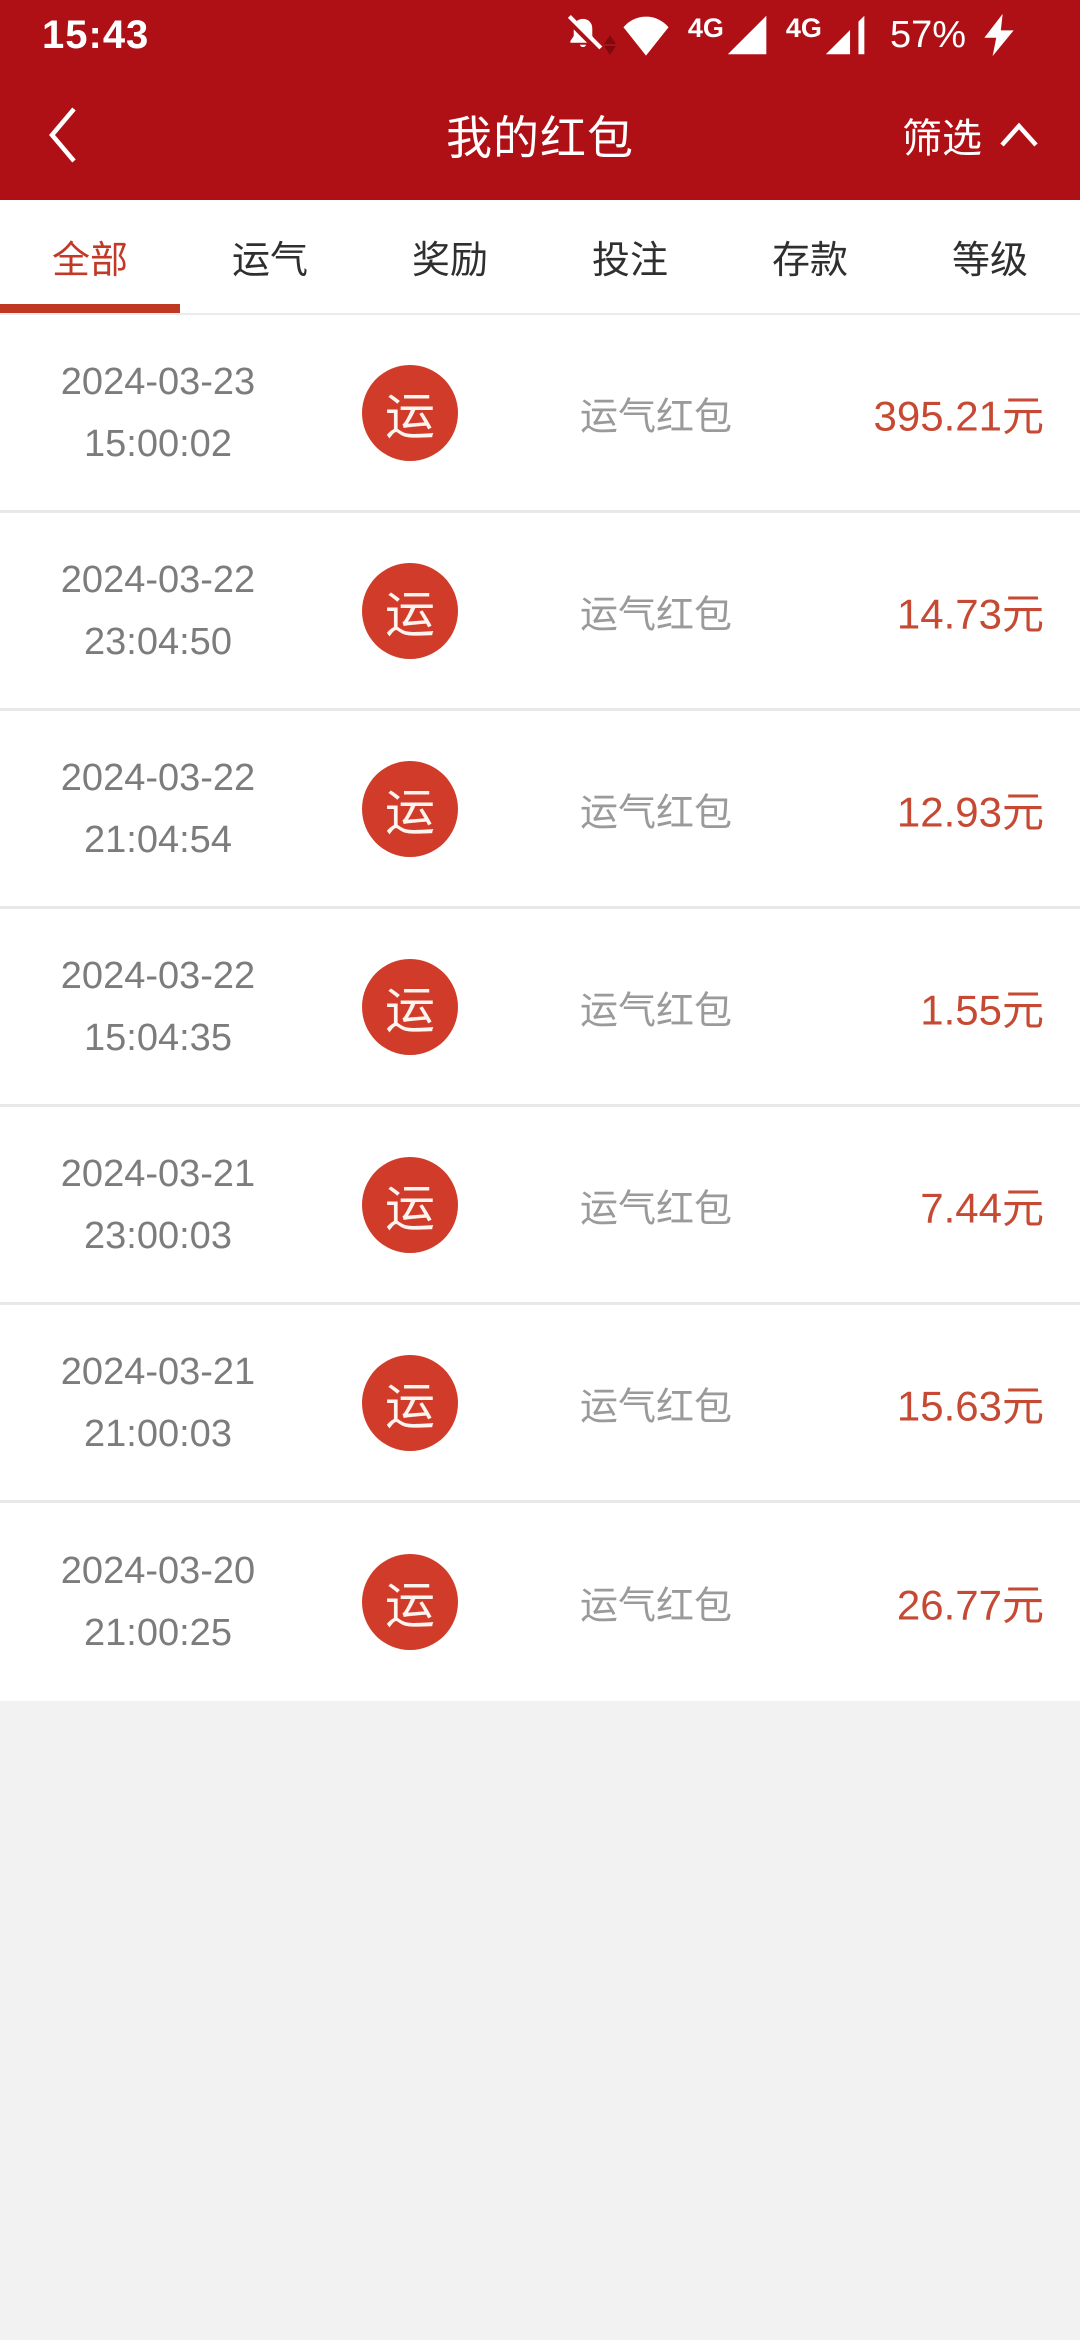 Image resolution: width=1080 pixels, height=2340 pixels. I want to click on record-datetime: 2024-03-22 21:04:54, so click(158, 809).